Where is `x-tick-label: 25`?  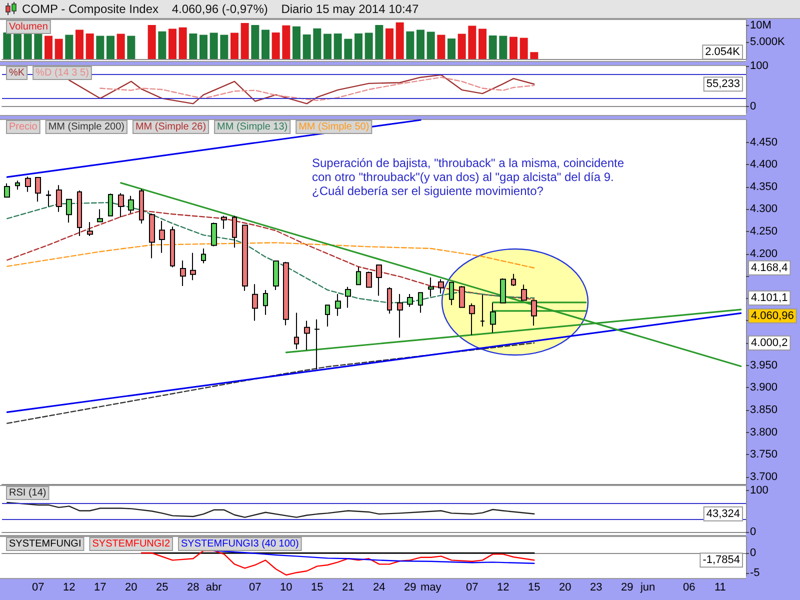
x-tick-label: 25 is located at coordinates (162, 588).